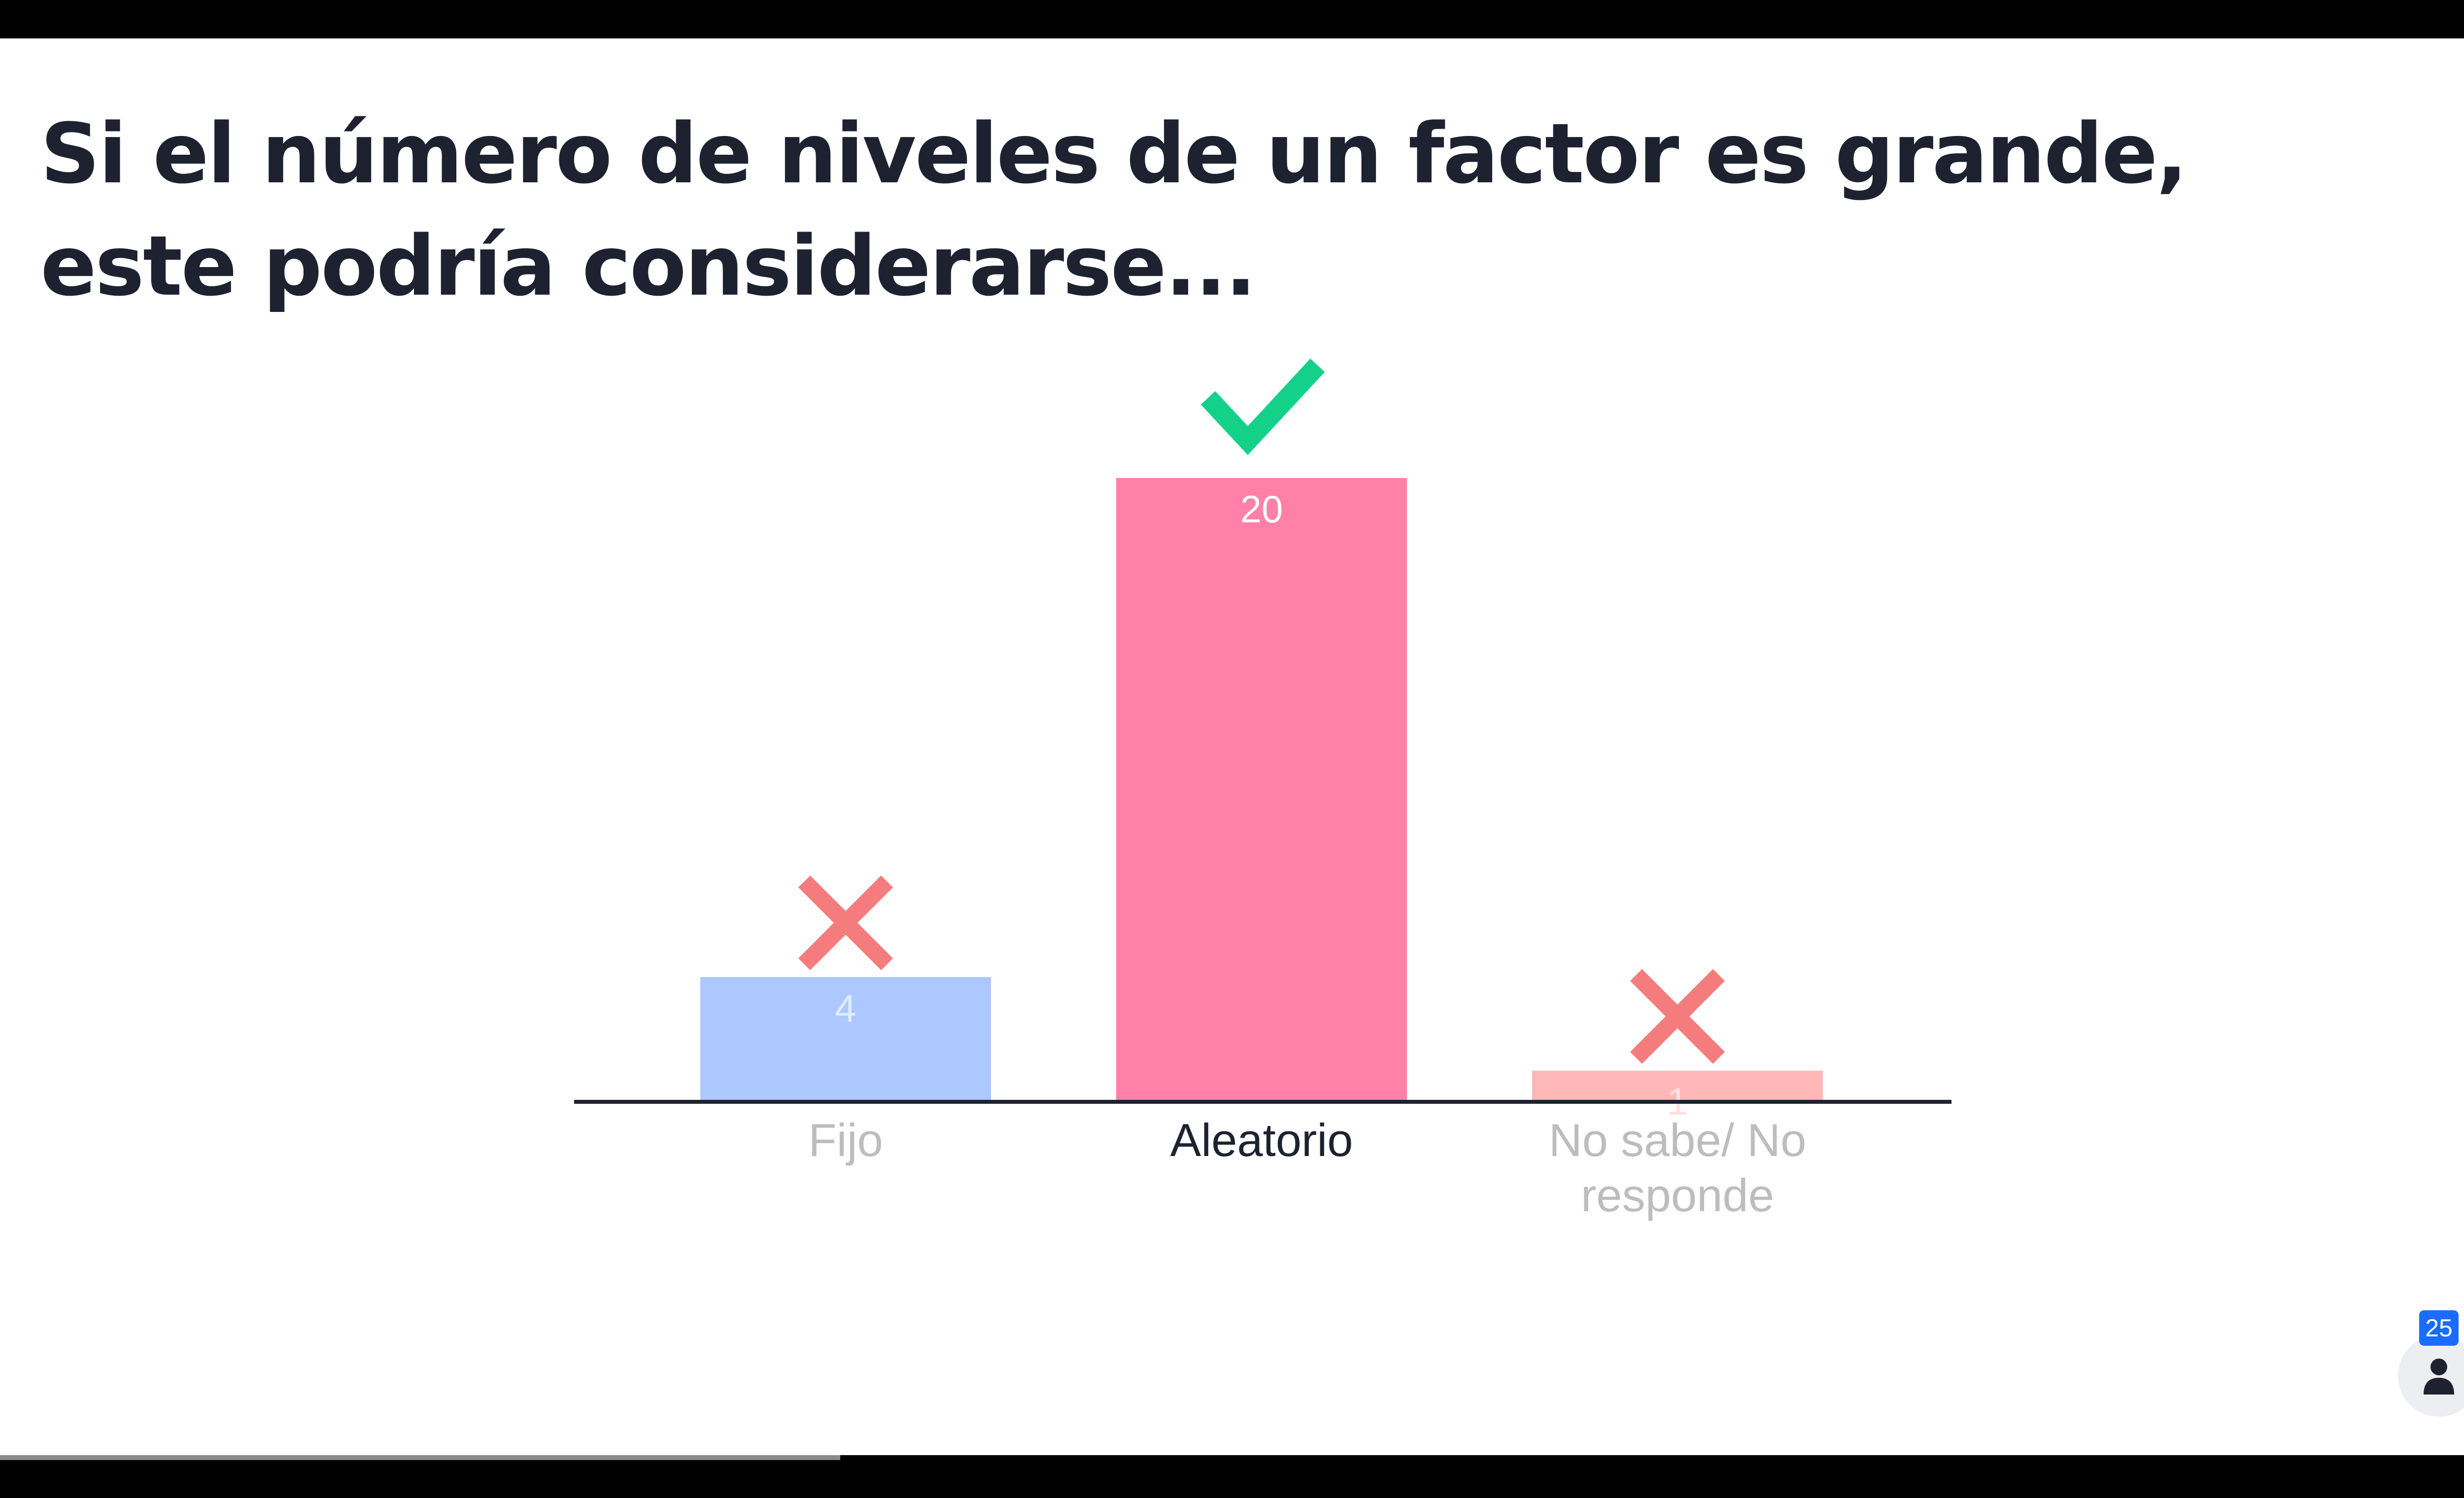 This screenshot has height=1498, width=2464. I want to click on person-icon, so click(2439, 1377).